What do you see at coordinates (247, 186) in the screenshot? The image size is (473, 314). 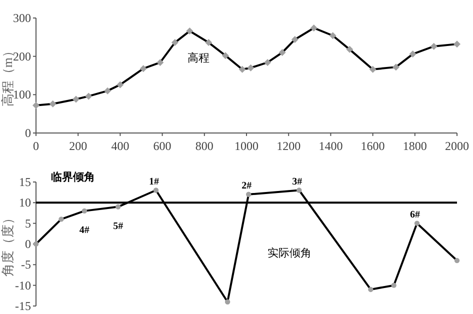 I see `annotation: 2#` at bounding box center [247, 186].